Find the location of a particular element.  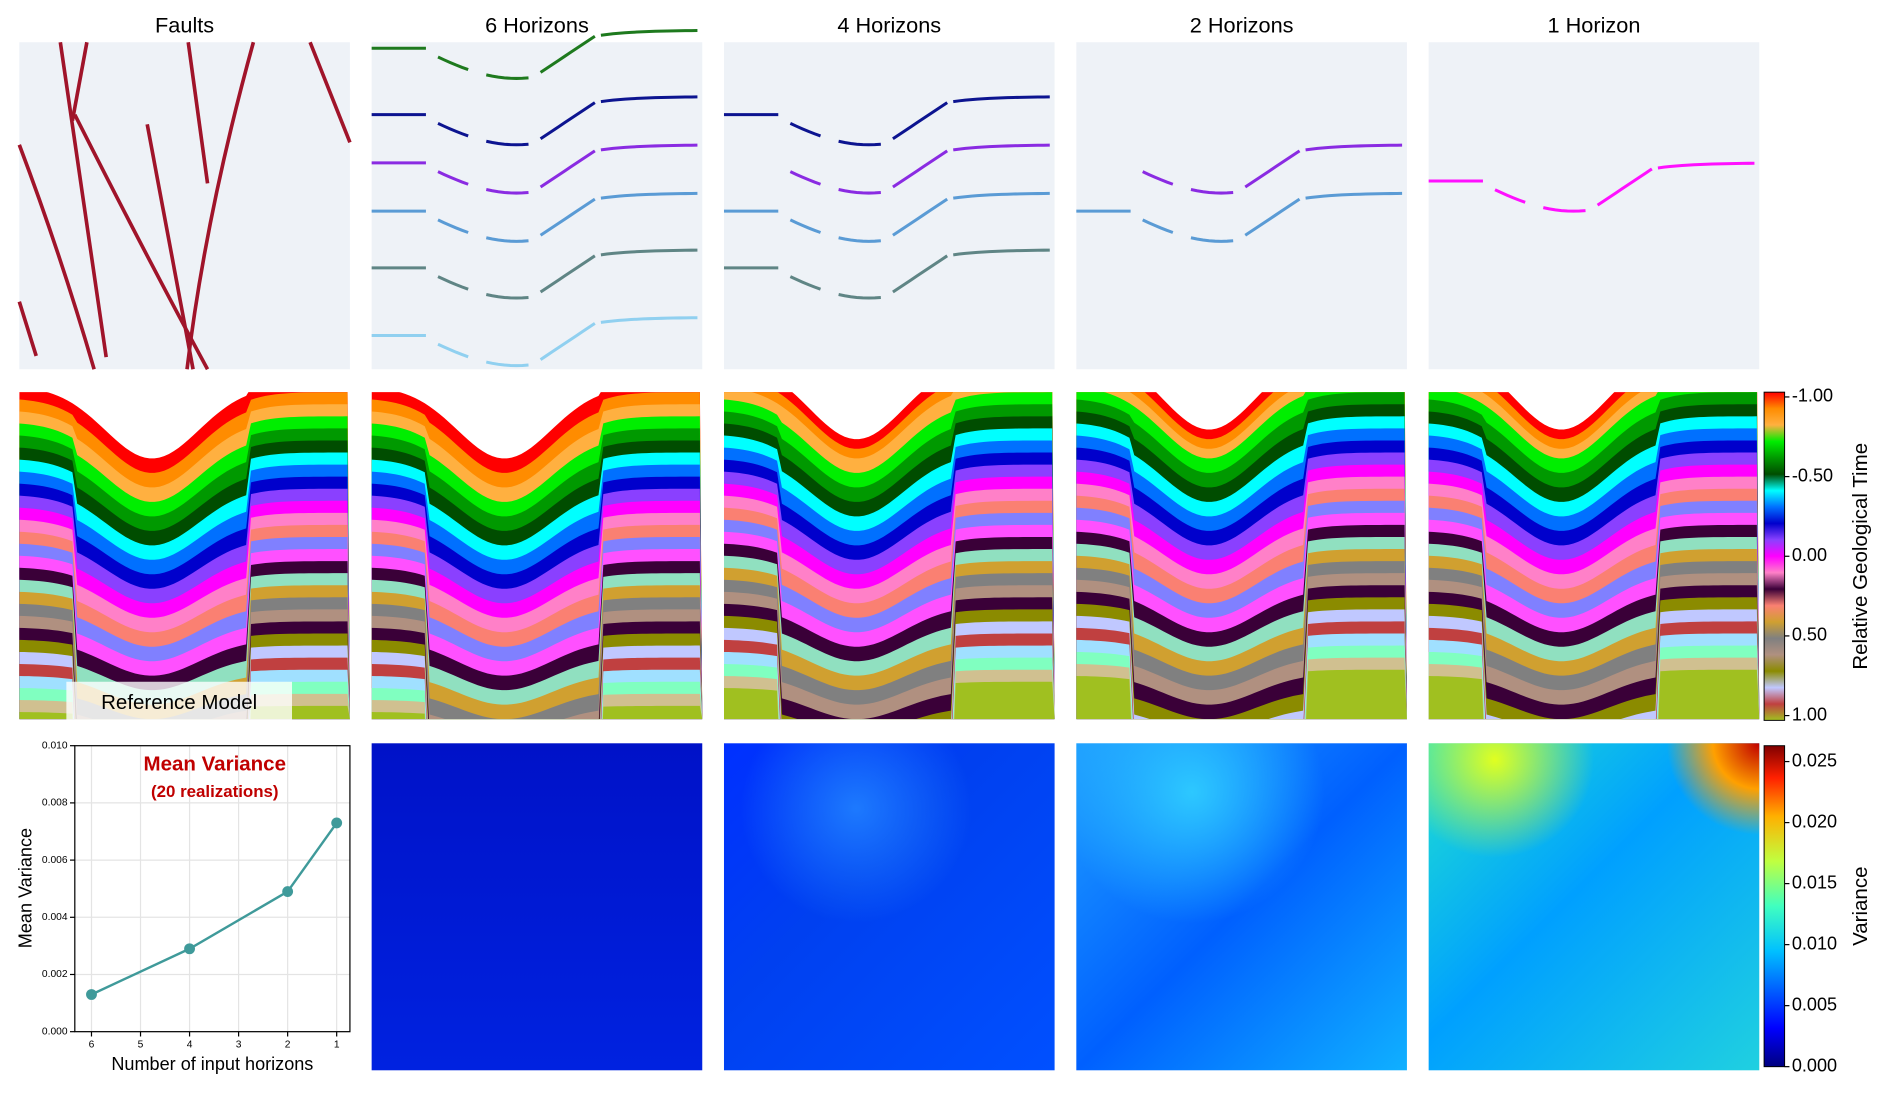

x-tick-label: 2 is located at coordinates (288, 1045).